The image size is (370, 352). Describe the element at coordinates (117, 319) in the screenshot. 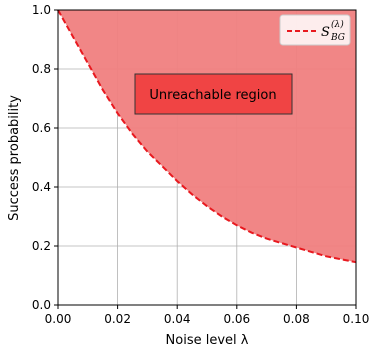

I see `x-tick-label-1: 0.02` at that location.